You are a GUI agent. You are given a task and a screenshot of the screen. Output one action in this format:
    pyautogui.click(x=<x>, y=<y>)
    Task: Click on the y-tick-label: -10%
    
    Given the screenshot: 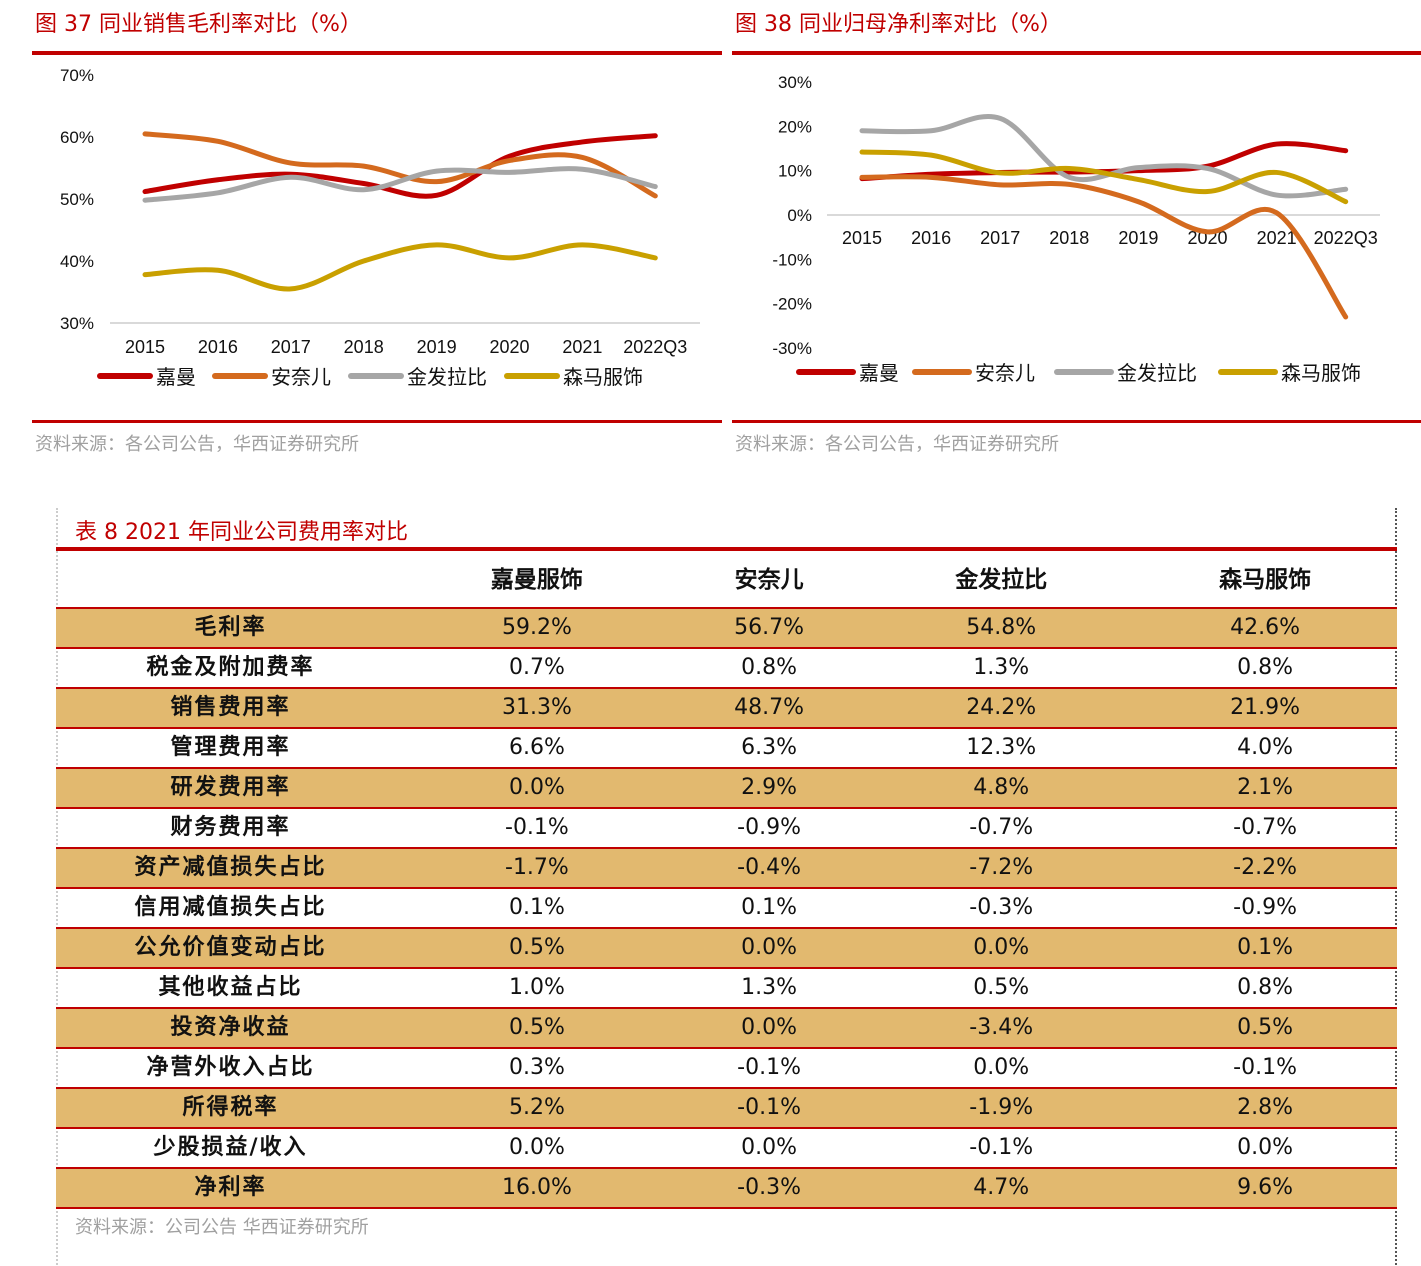 What is the action you would take?
    pyautogui.click(x=792, y=259)
    